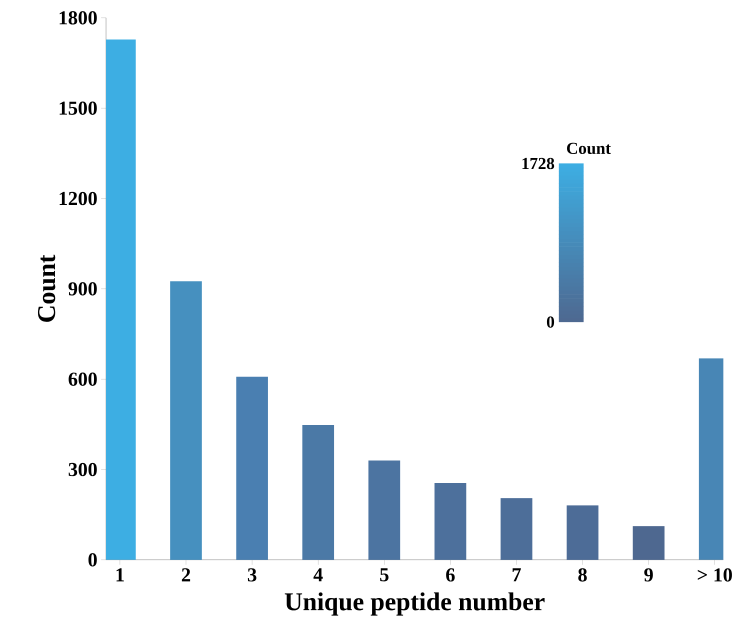 The image size is (736, 644). What do you see at coordinates (648, 575) in the screenshot?
I see `x-tick-label: 9` at bounding box center [648, 575].